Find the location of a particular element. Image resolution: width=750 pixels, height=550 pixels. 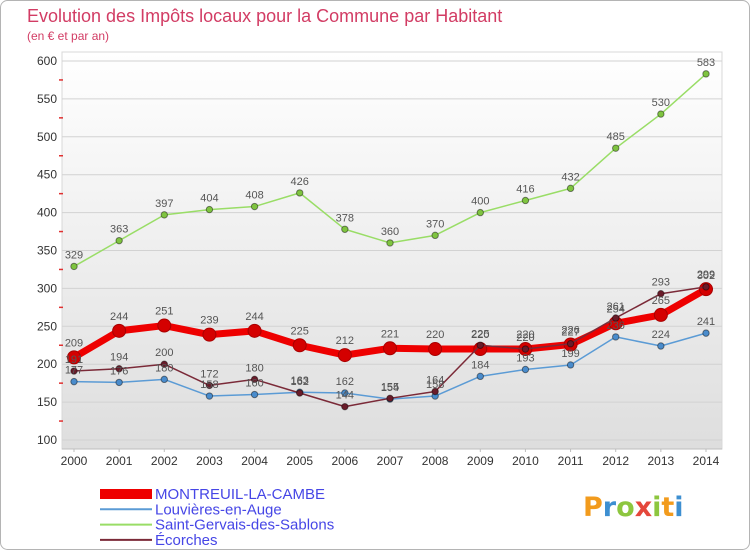

y-tick-label: 350 is located at coordinates (47, 251).